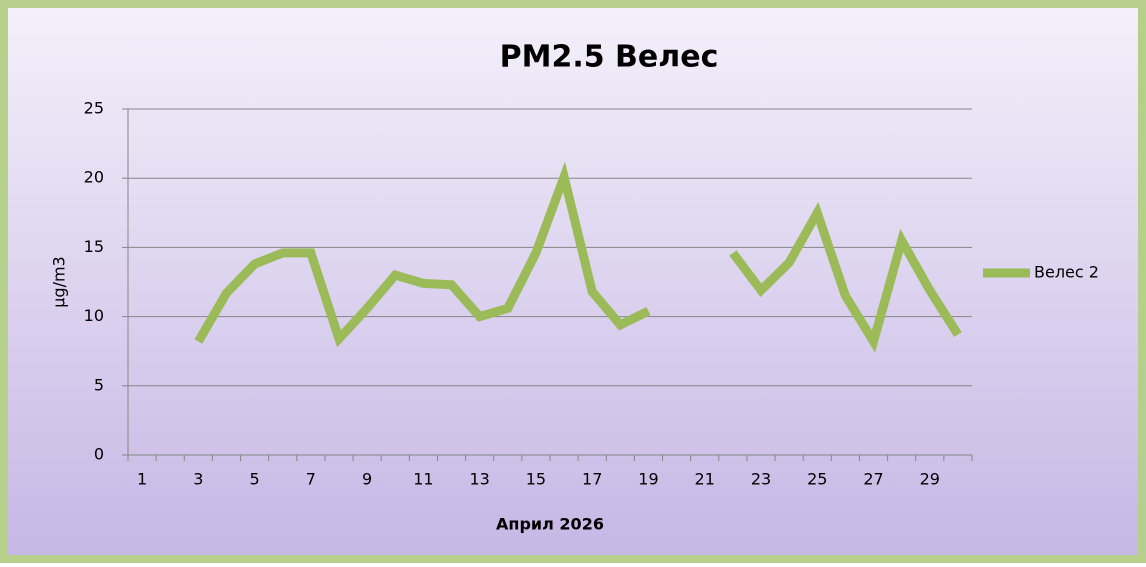 The width and height of the screenshot is (1146, 567). What do you see at coordinates (94, 108) in the screenshot?
I see `y-tick-label: 25` at bounding box center [94, 108].